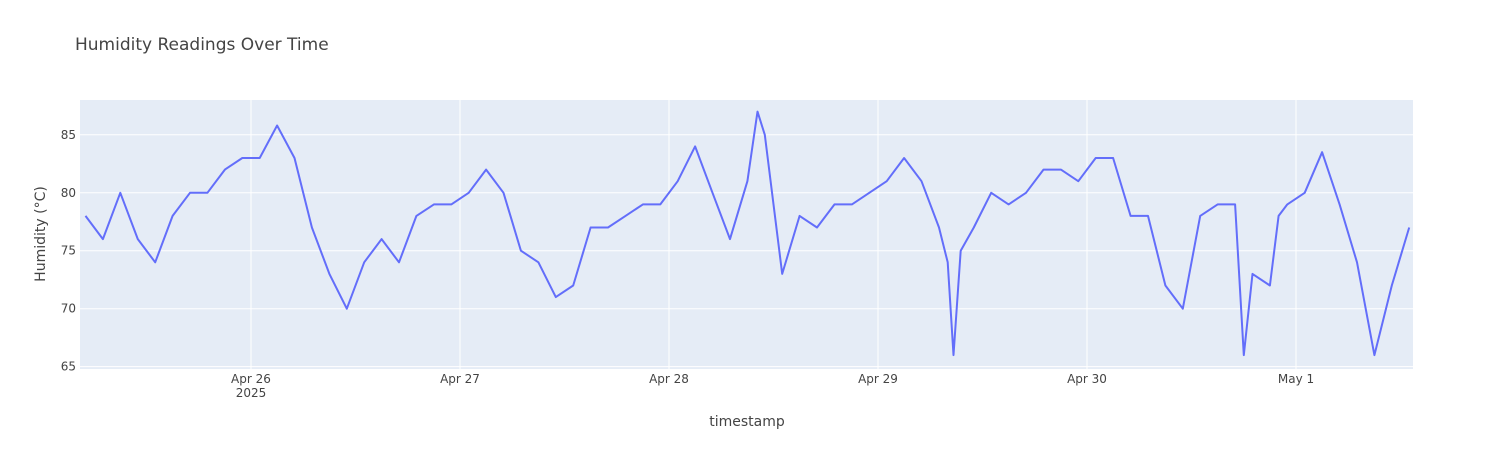 The height and width of the screenshot is (450, 1494). I want to click on chart-title: Humidity Readings Over Time, so click(202, 45).